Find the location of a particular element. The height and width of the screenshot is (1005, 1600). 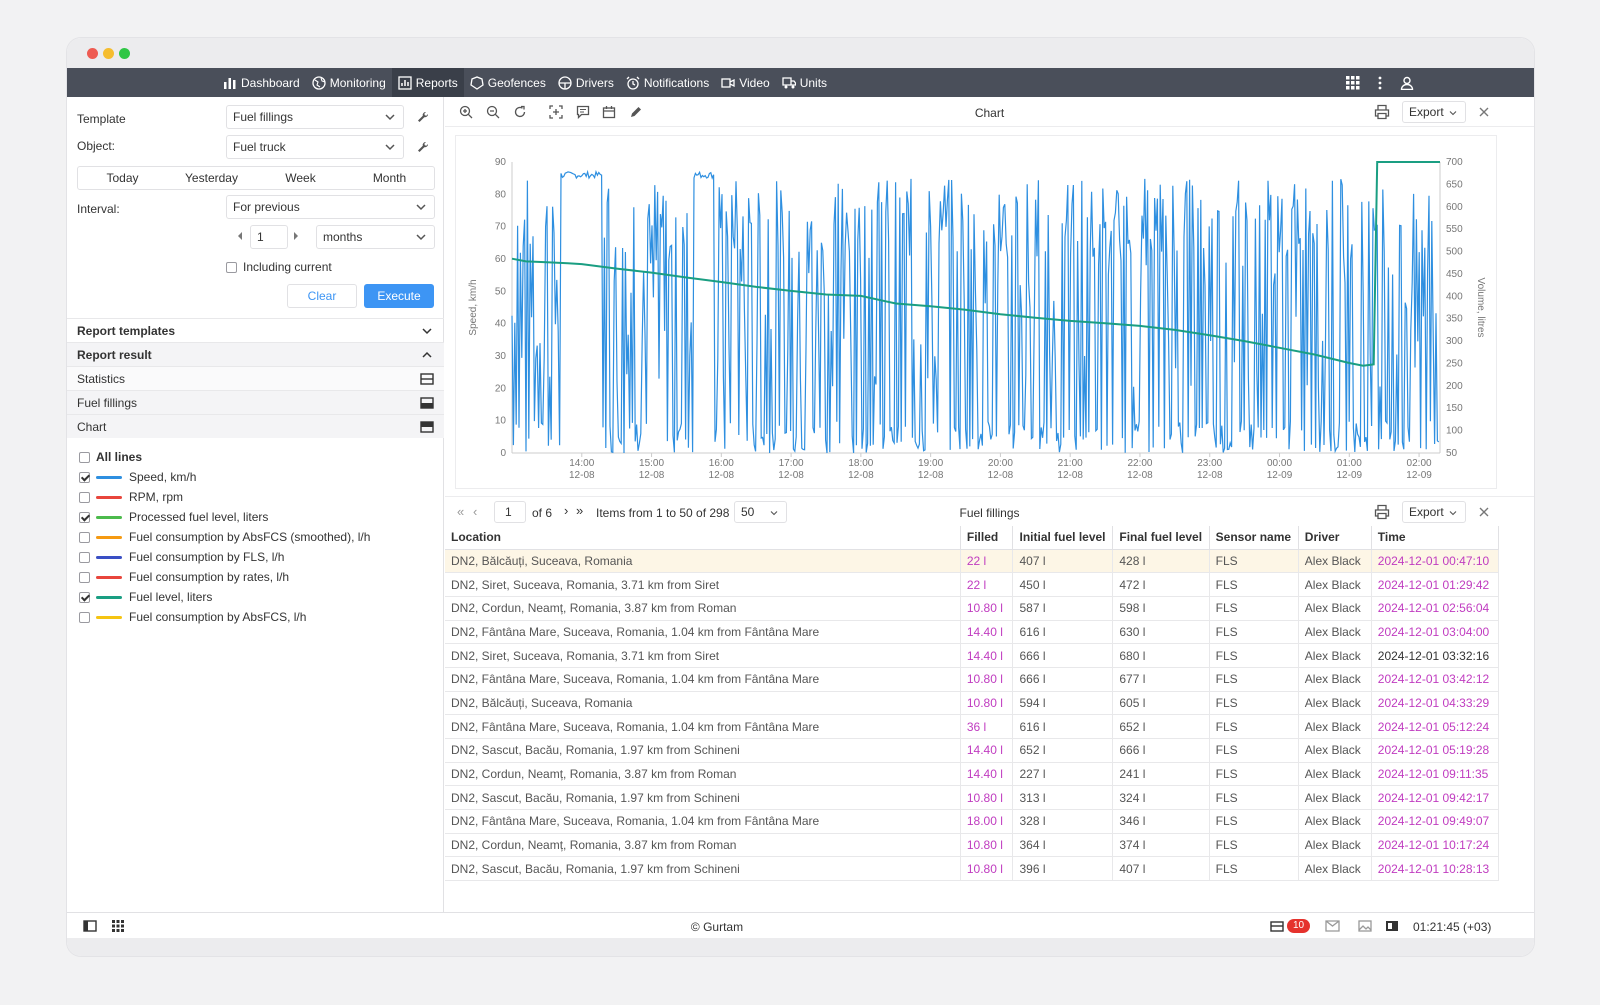

increment-arrow-icon is located at coordinates (296, 236).